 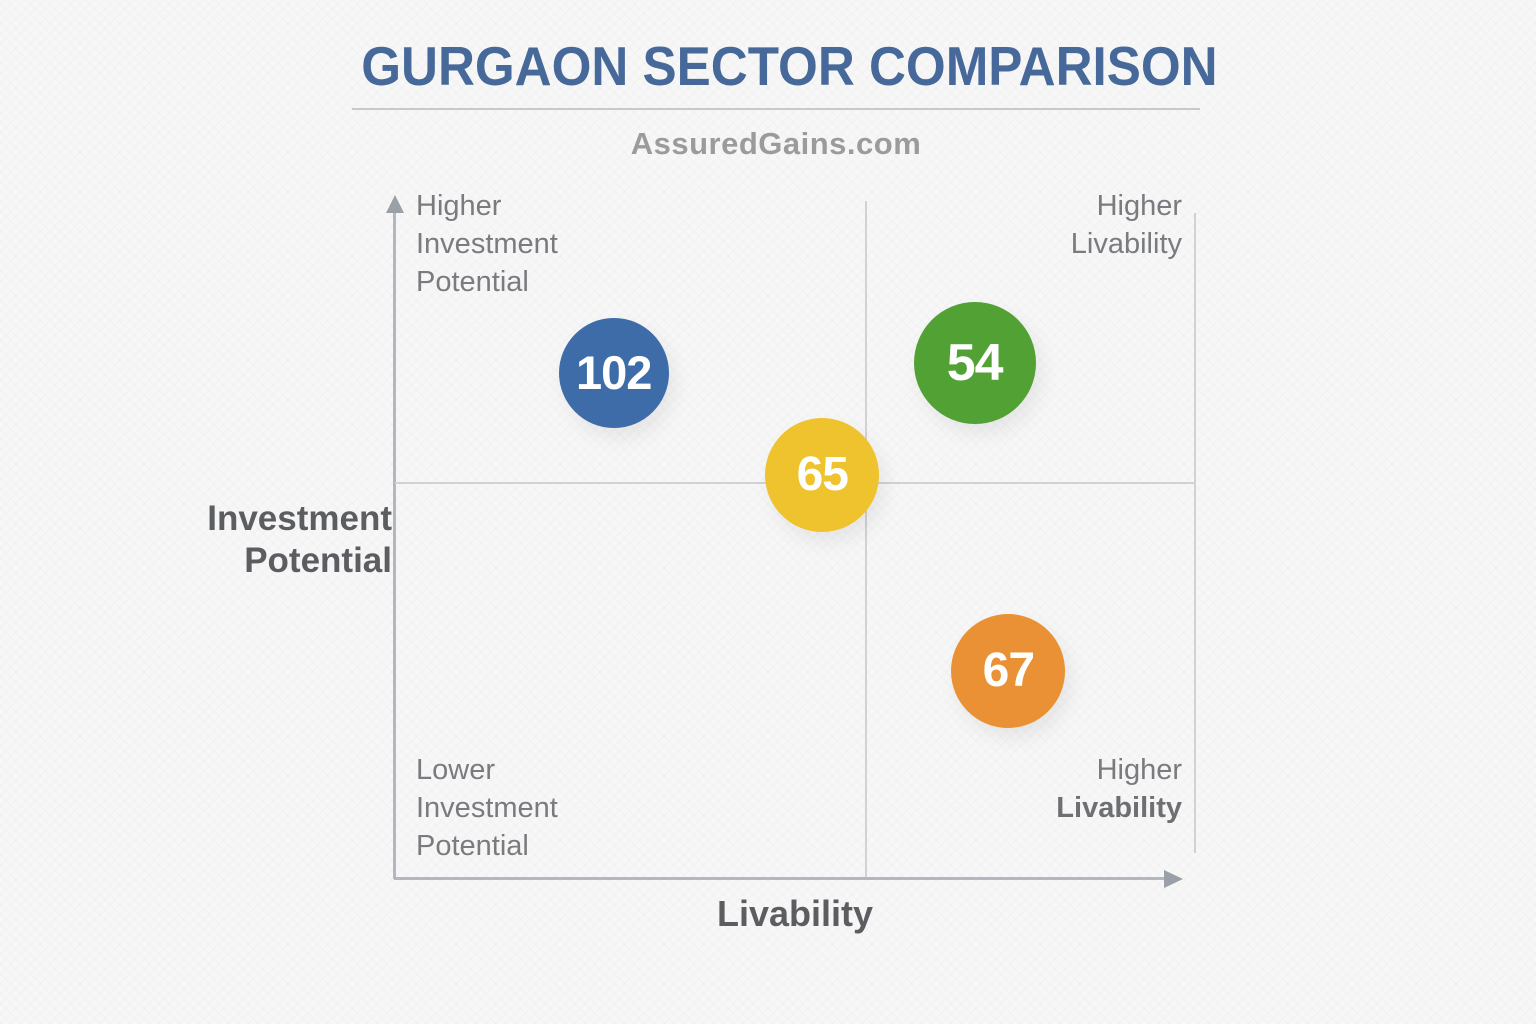 What do you see at coordinates (822, 474) in the screenshot?
I see `sector-bubble-65: 65` at bounding box center [822, 474].